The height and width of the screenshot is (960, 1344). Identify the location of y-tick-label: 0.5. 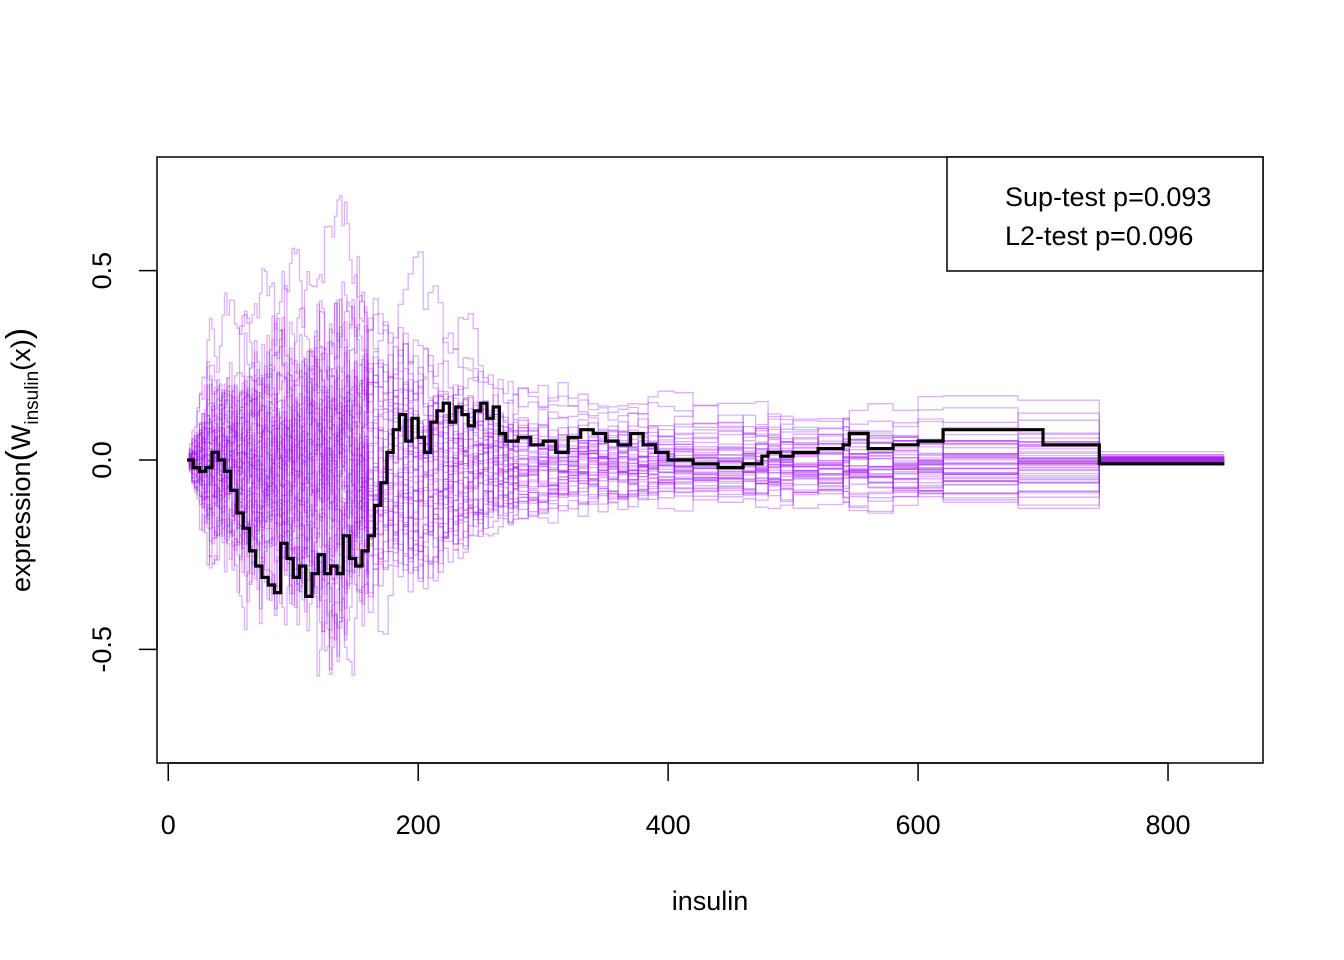
(102, 271).